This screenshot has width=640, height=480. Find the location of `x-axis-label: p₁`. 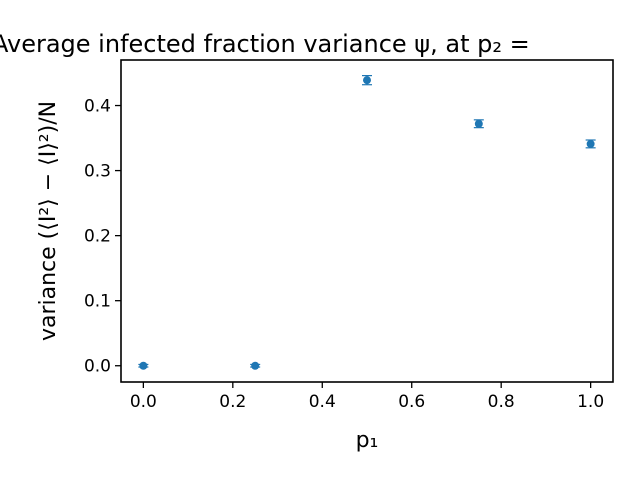

x-axis-label: p₁ is located at coordinates (367, 440).